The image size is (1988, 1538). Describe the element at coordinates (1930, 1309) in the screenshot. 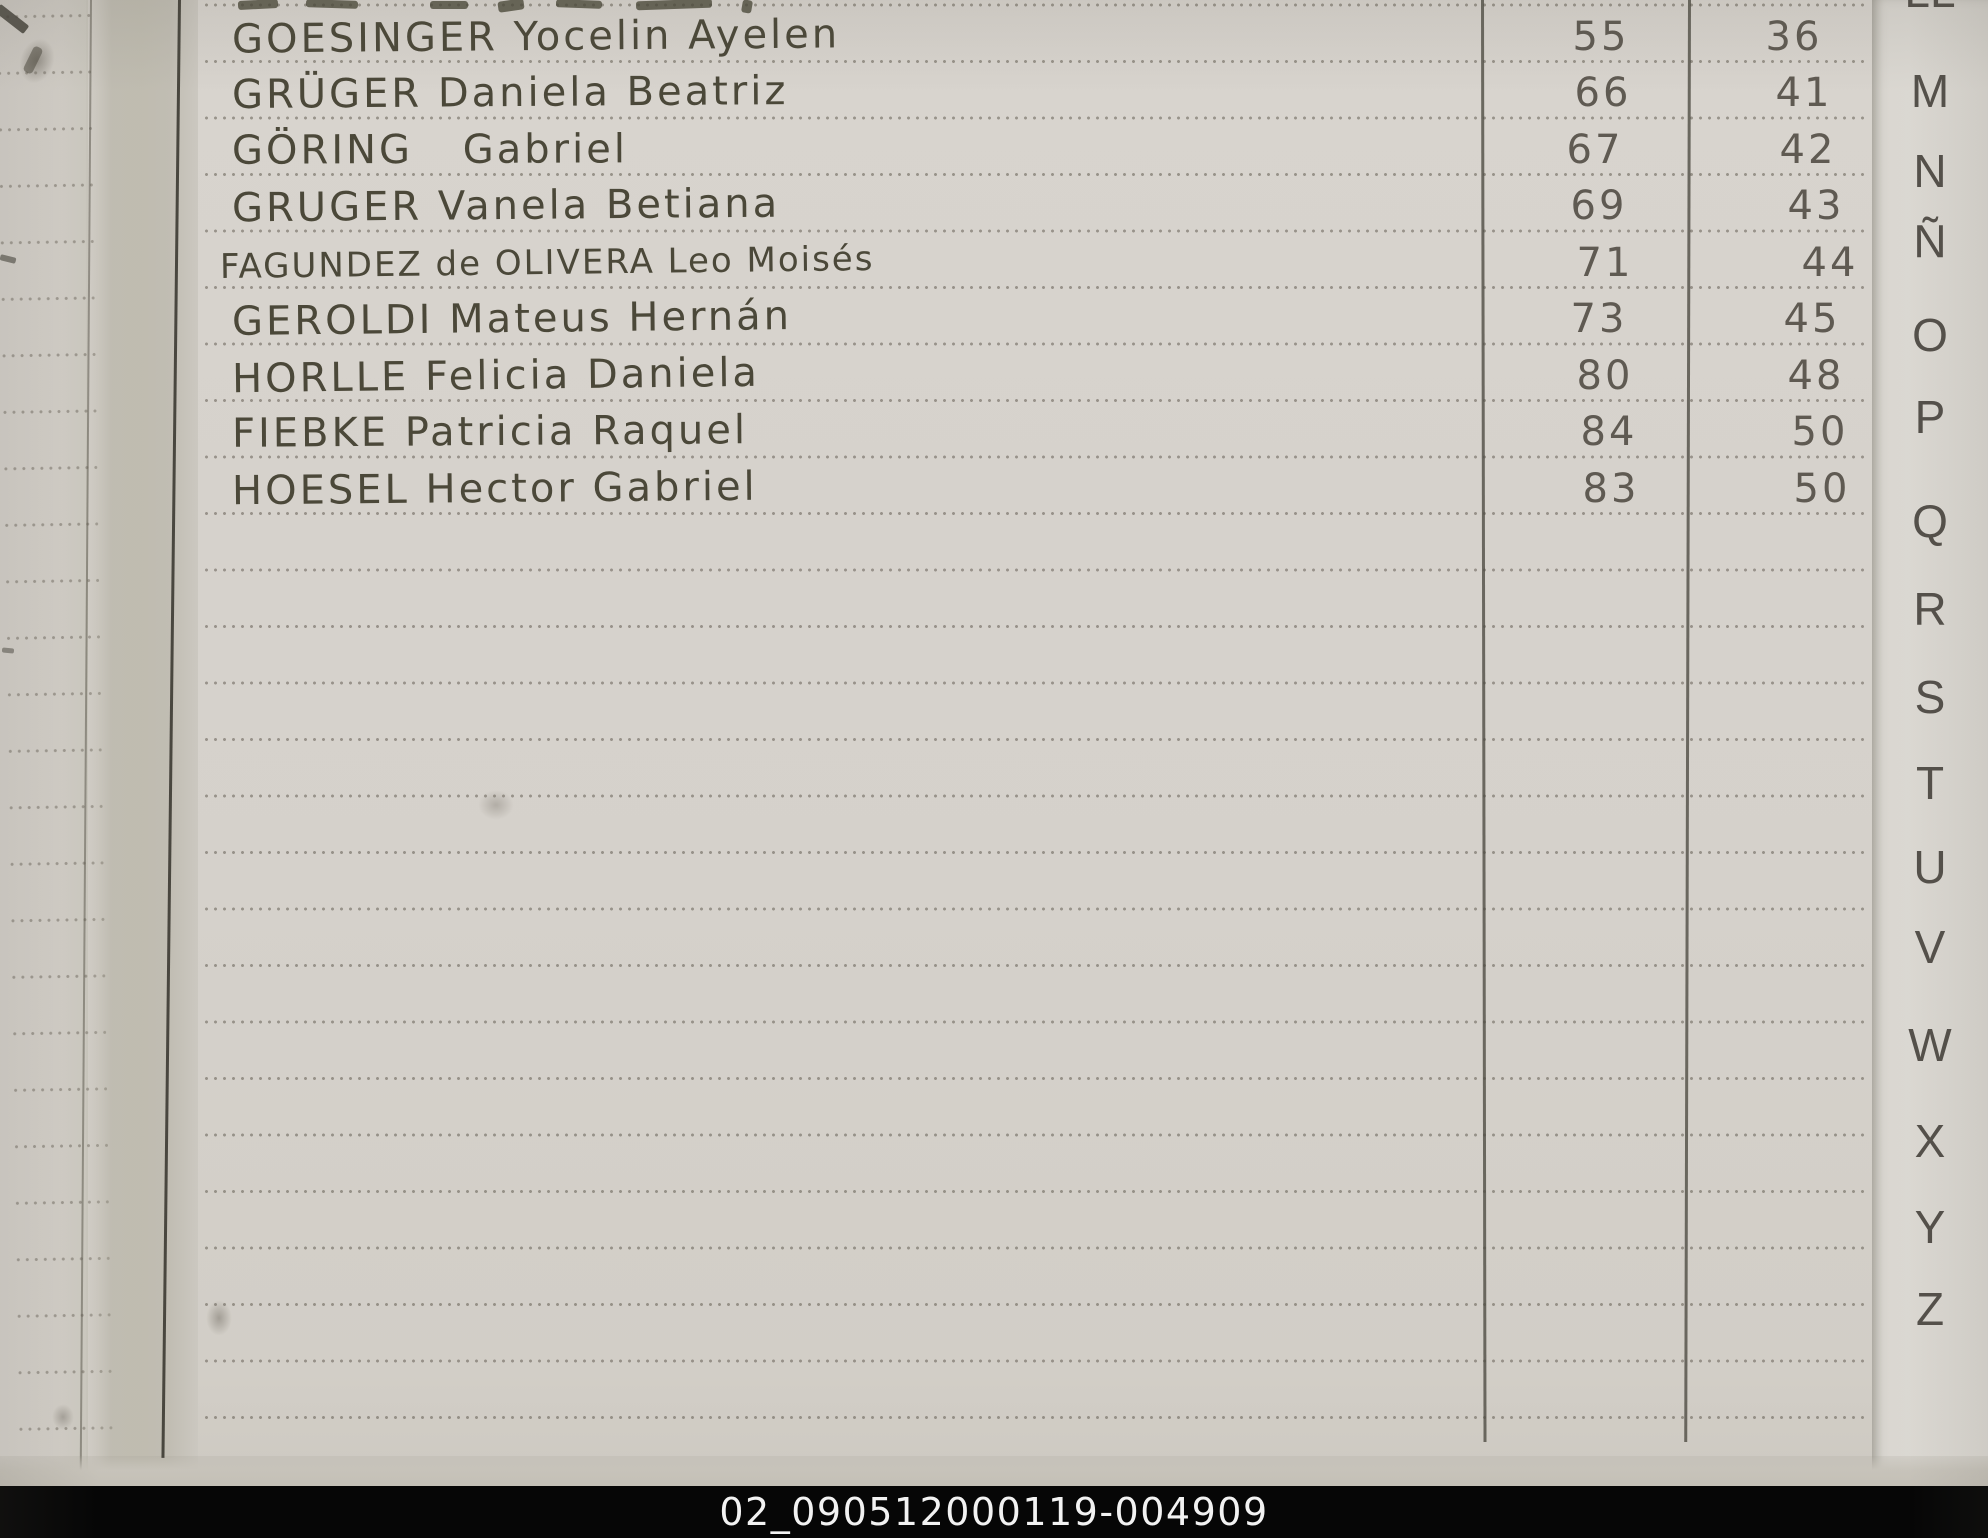

I see `index-tab-letter: Z` at that location.